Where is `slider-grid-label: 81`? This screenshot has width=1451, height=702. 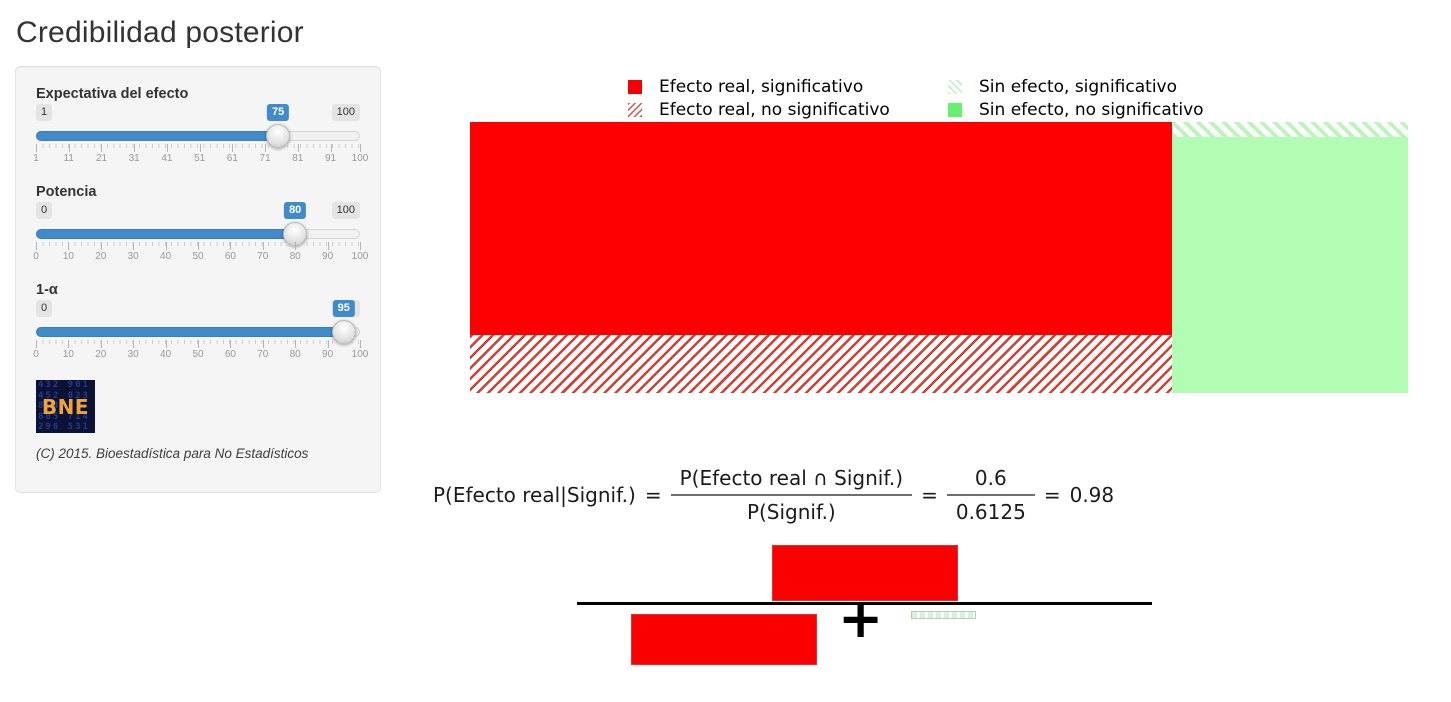
slider-grid-label: 81 is located at coordinates (298, 158).